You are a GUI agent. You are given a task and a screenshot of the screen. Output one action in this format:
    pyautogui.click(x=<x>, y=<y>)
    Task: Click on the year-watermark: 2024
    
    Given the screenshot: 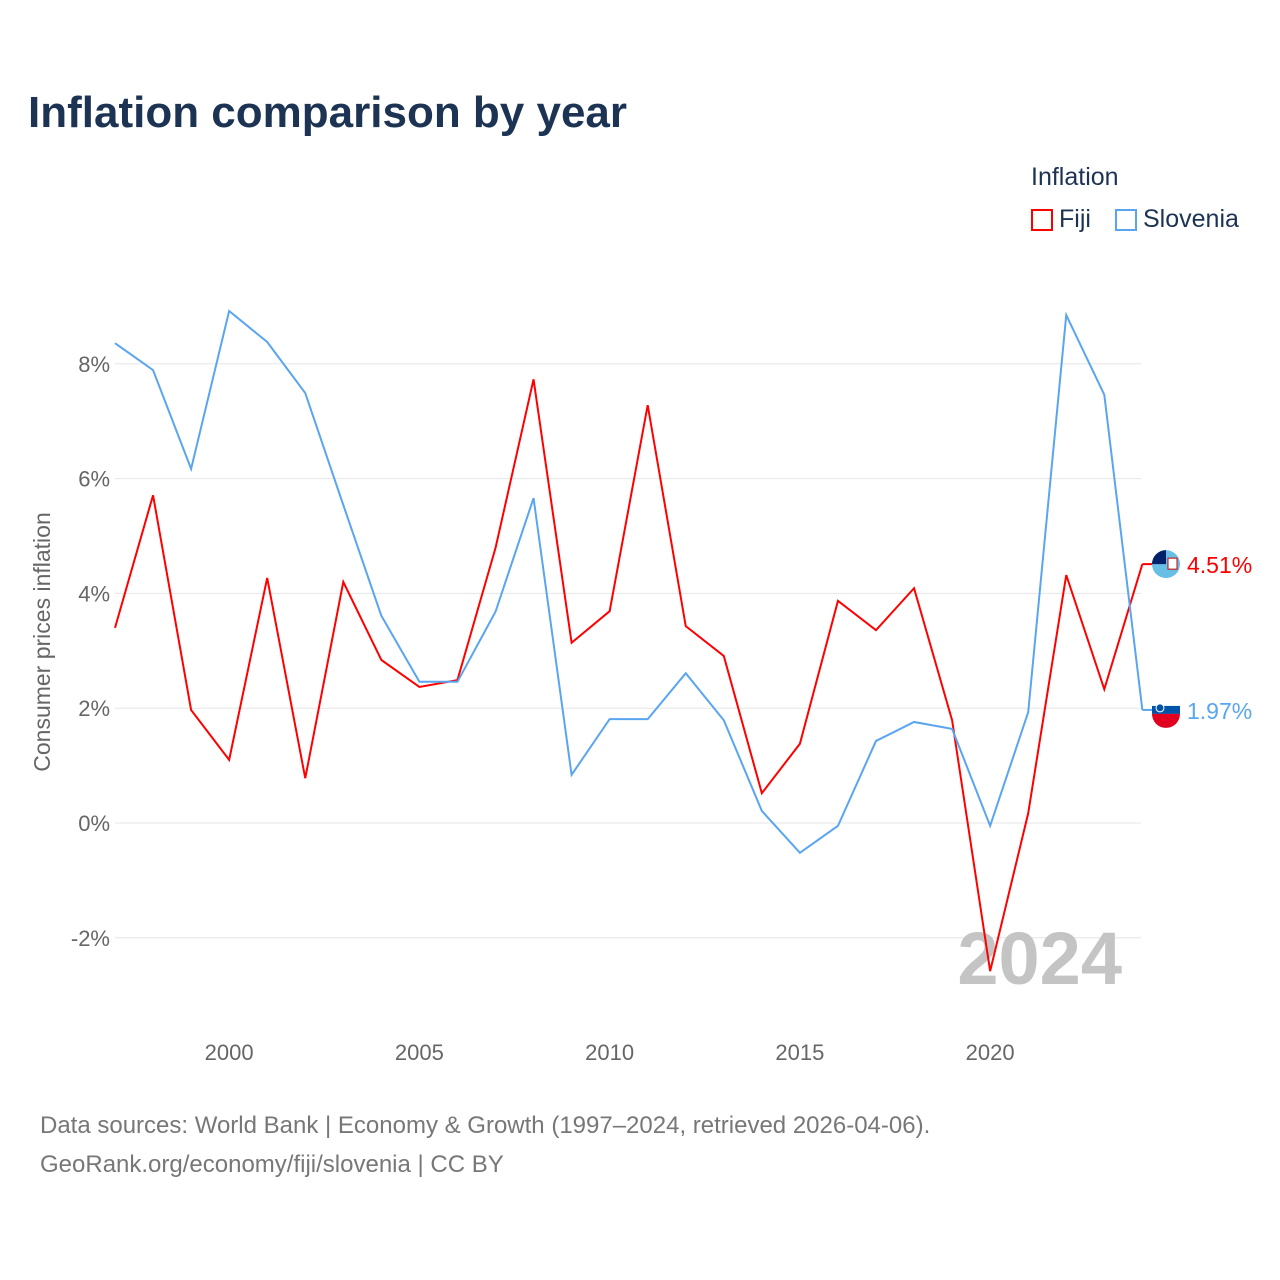 What is the action you would take?
    pyautogui.click(x=1039, y=958)
    